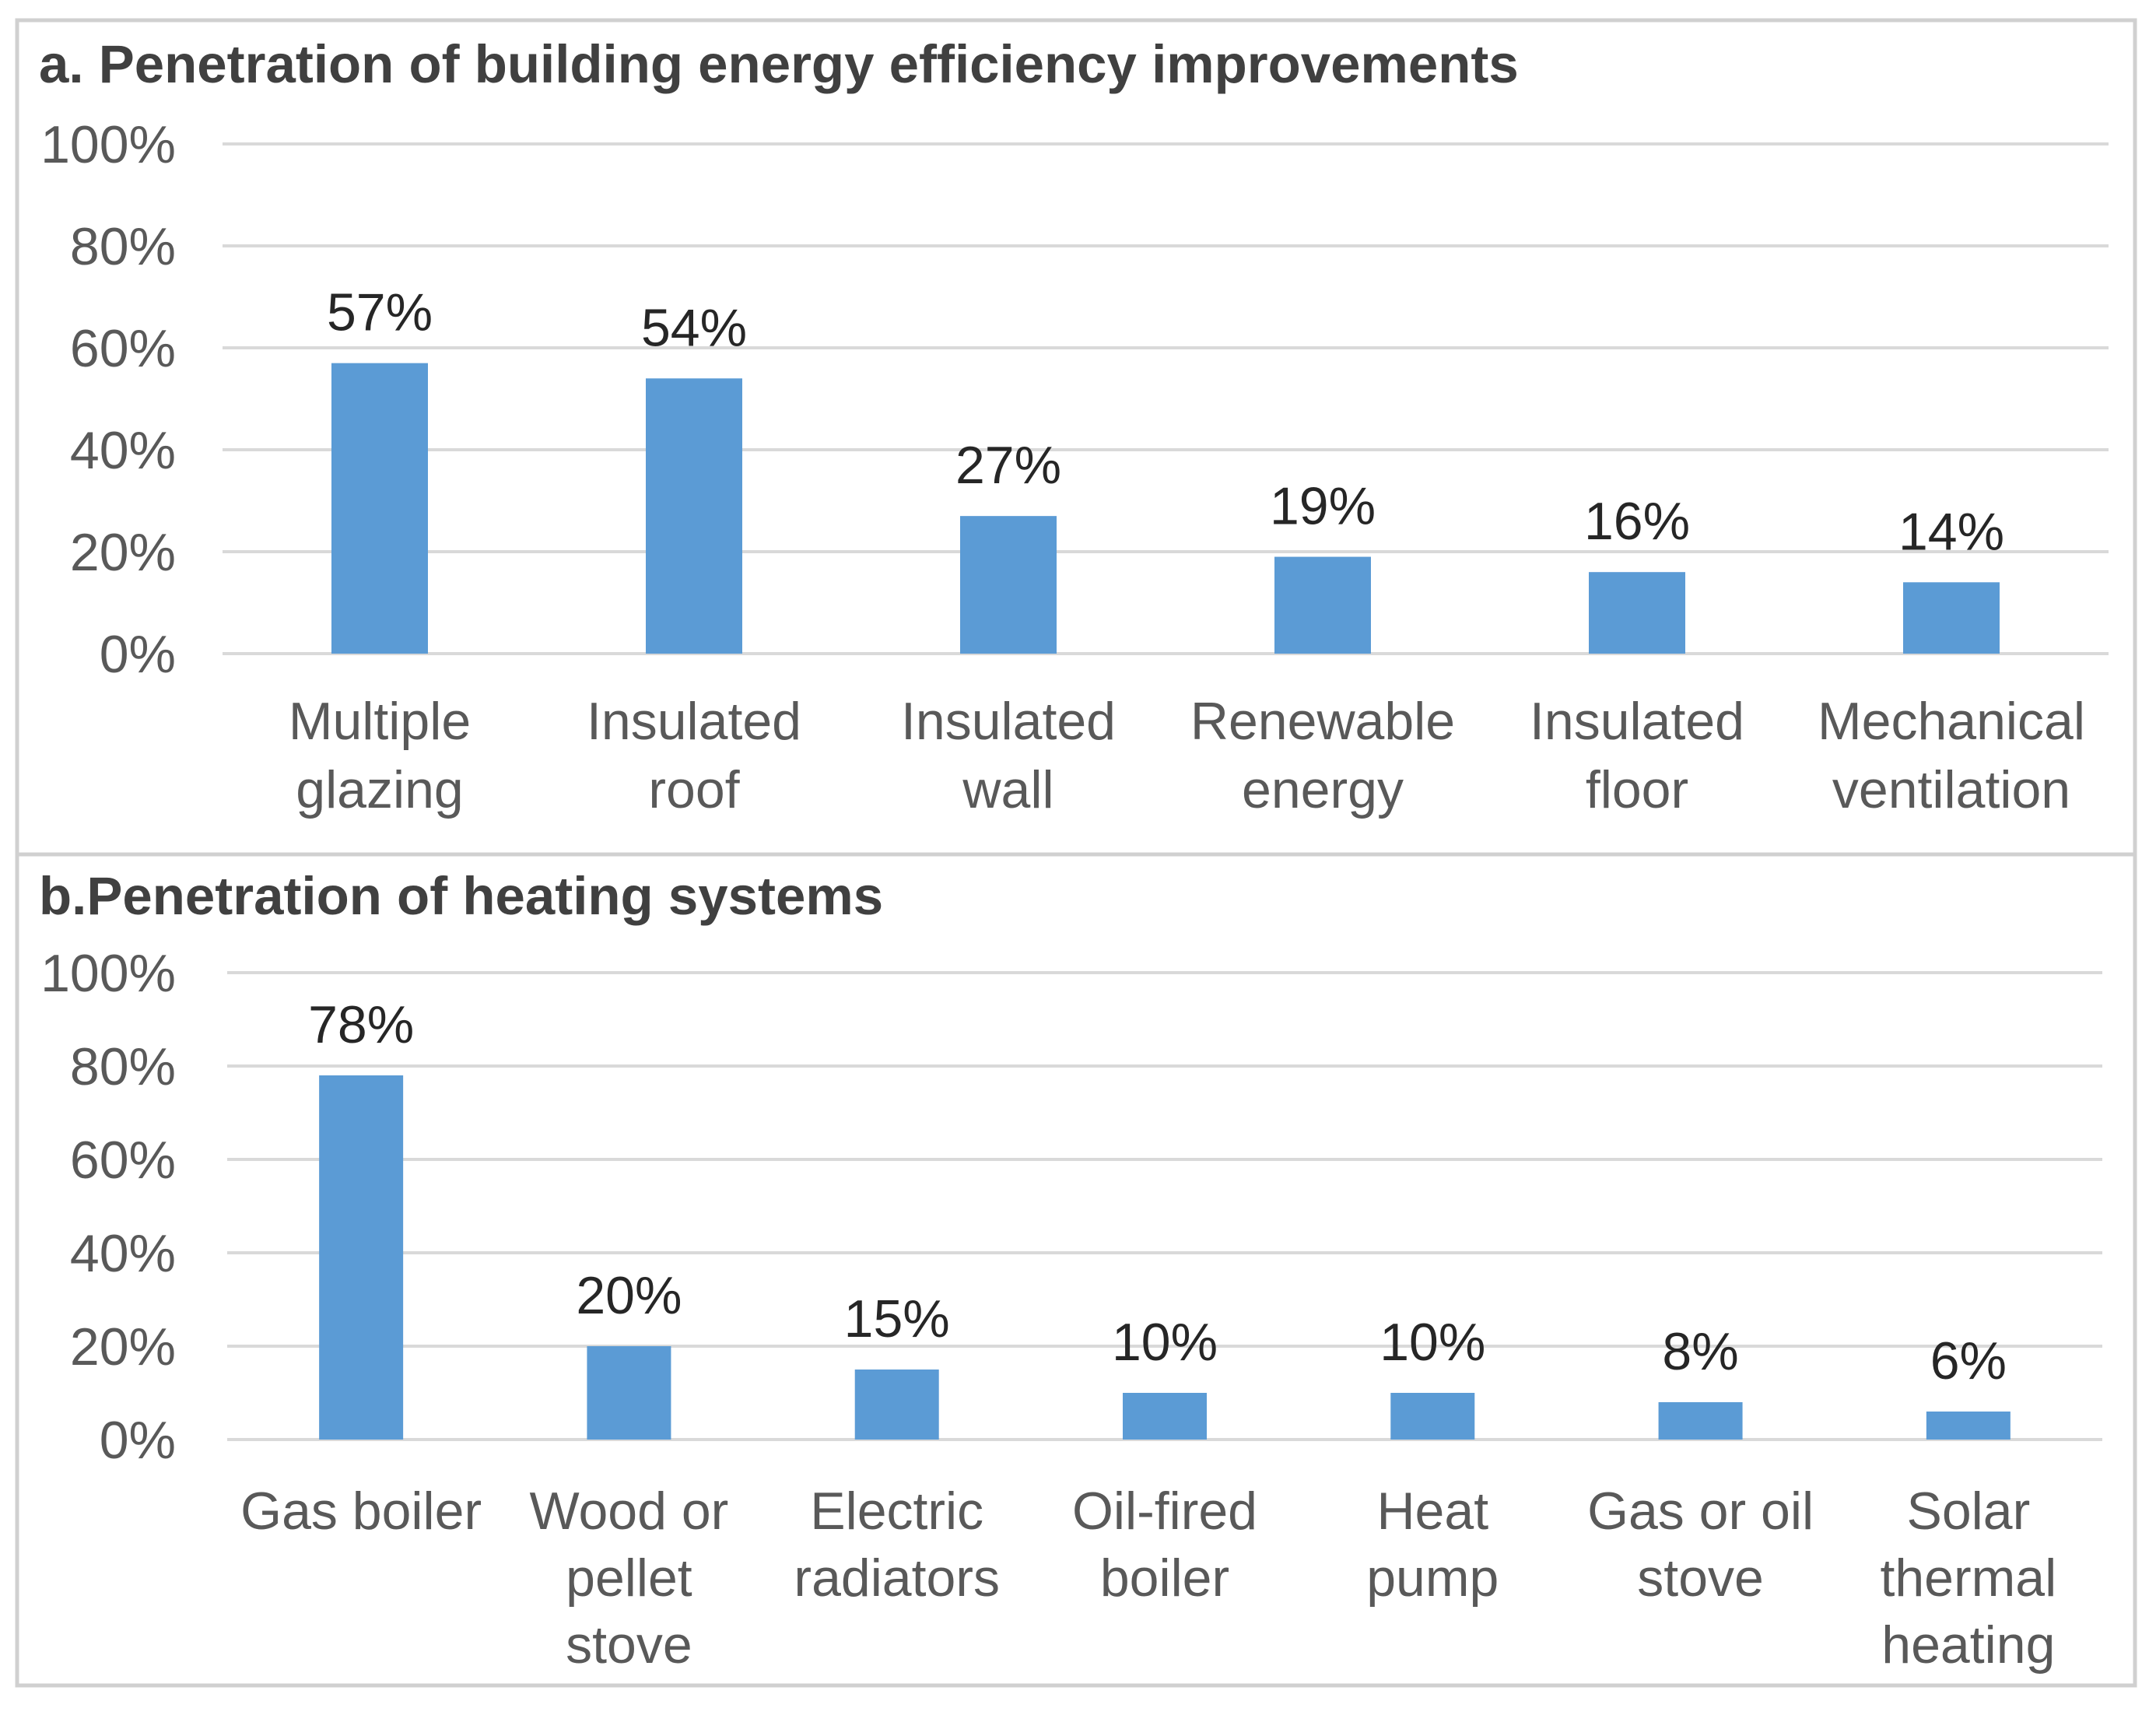 The image size is (2156, 1715). I want to click on category-label-line: wall, so click(1008, 789).